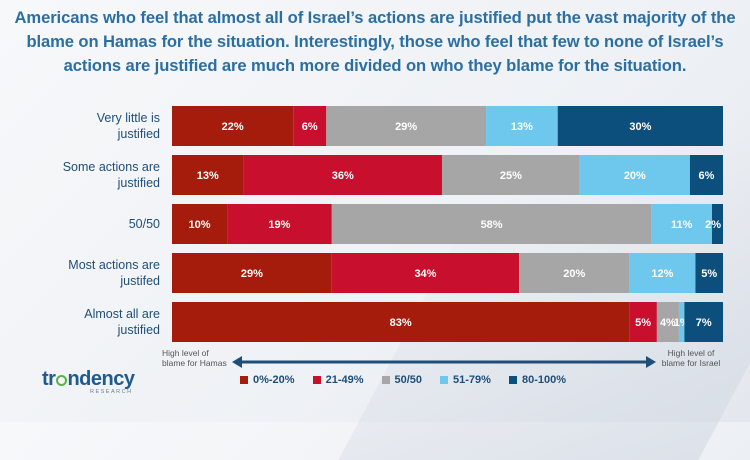  Describe the element at coordinates (111, 167) in the screenshot. I see `category-label: Some actions are` at that location.